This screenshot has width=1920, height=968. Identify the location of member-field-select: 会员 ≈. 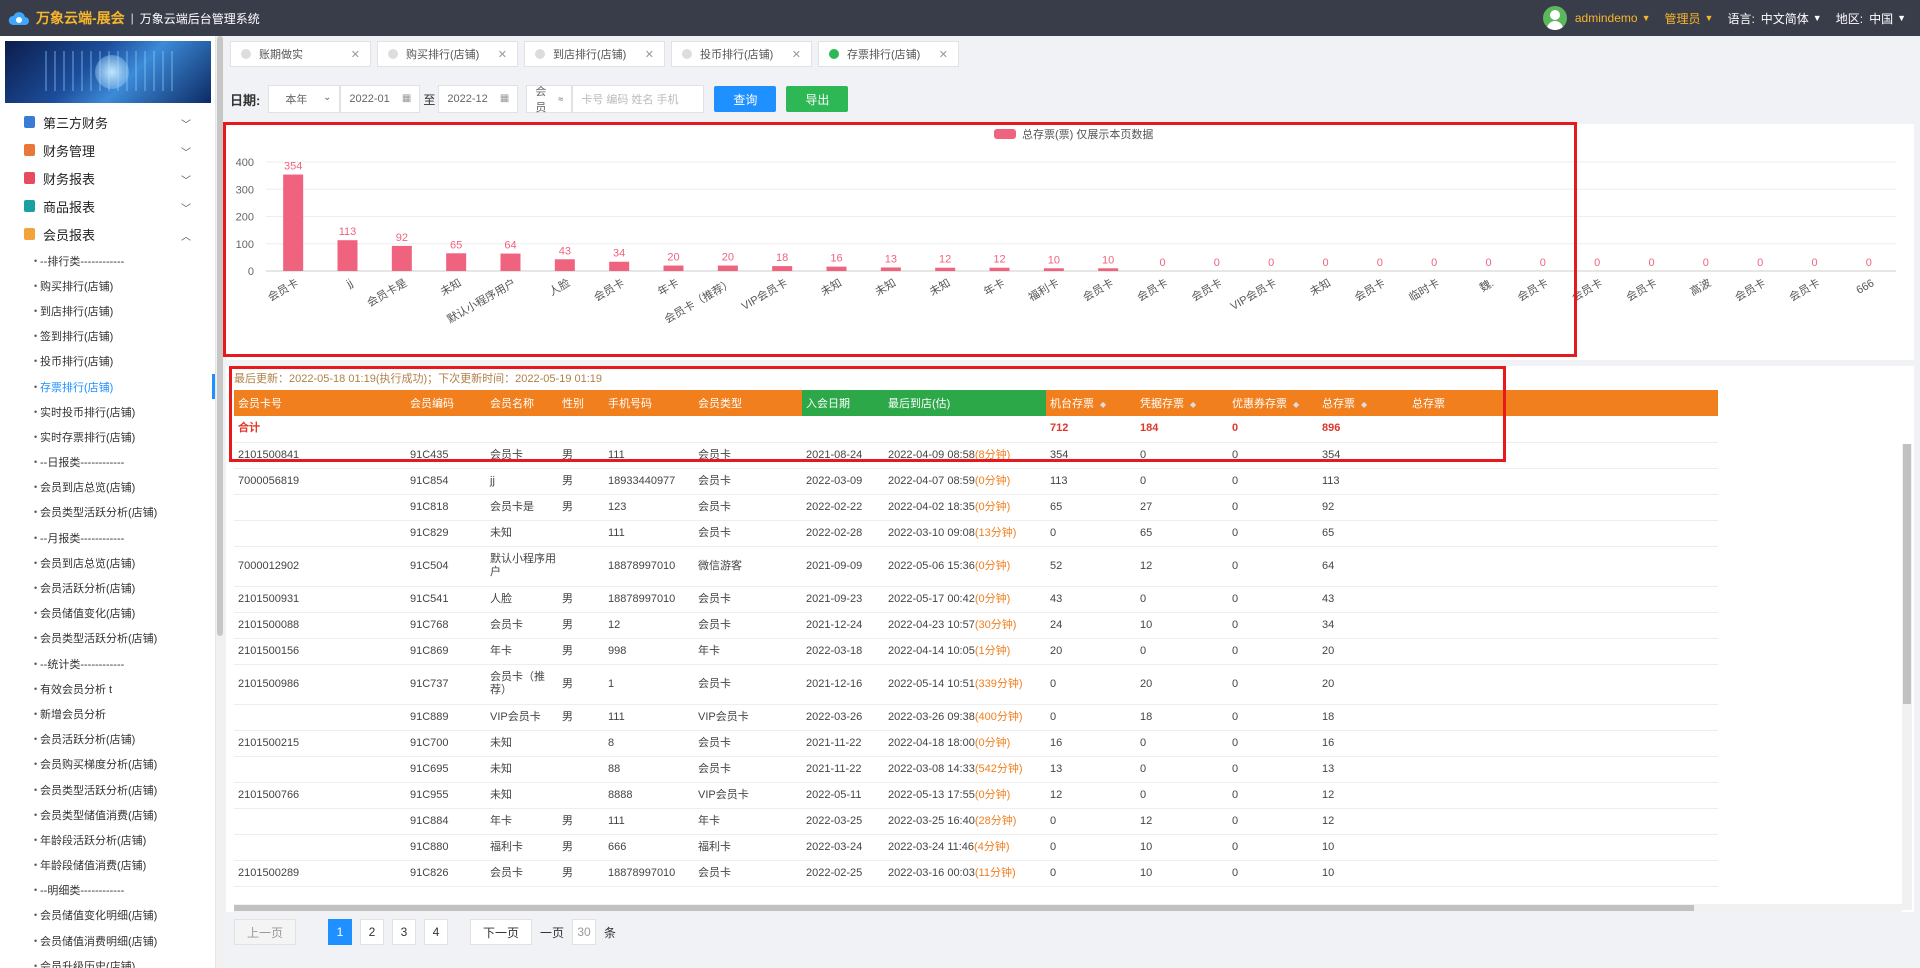
(549, 99).